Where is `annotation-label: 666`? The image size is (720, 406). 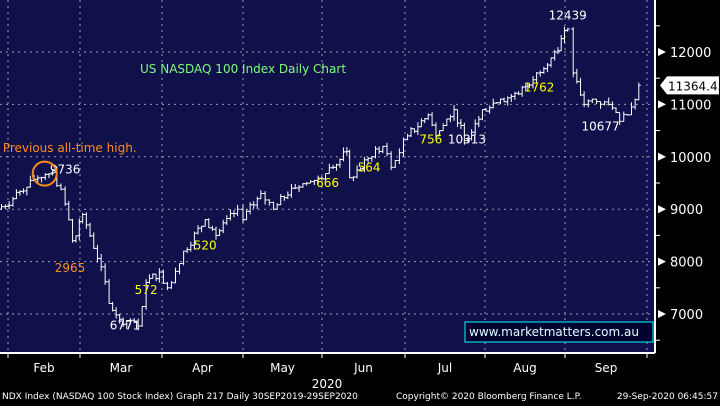
annotation-label: 666 is located at coordinates (327, 183).